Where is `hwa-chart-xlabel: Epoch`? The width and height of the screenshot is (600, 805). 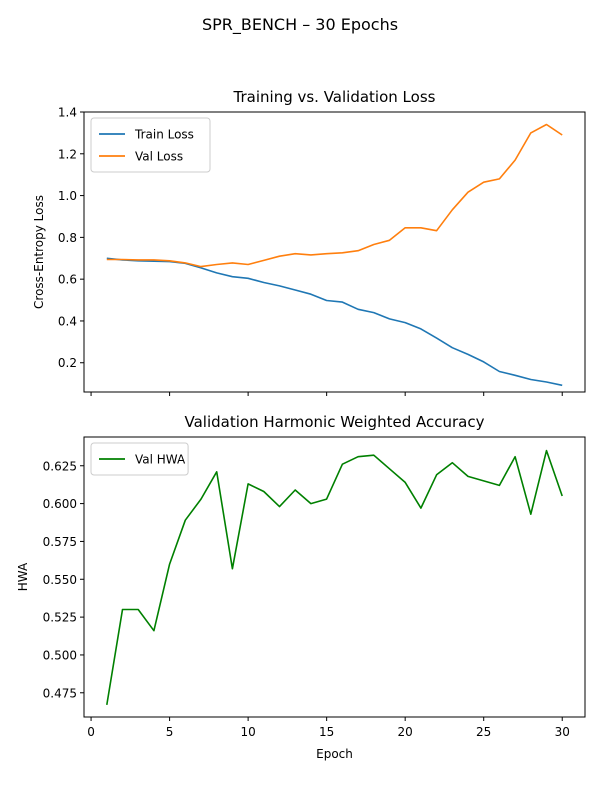 hwa-chart-xlabel: Epoch is located at coordinates (334, 754).